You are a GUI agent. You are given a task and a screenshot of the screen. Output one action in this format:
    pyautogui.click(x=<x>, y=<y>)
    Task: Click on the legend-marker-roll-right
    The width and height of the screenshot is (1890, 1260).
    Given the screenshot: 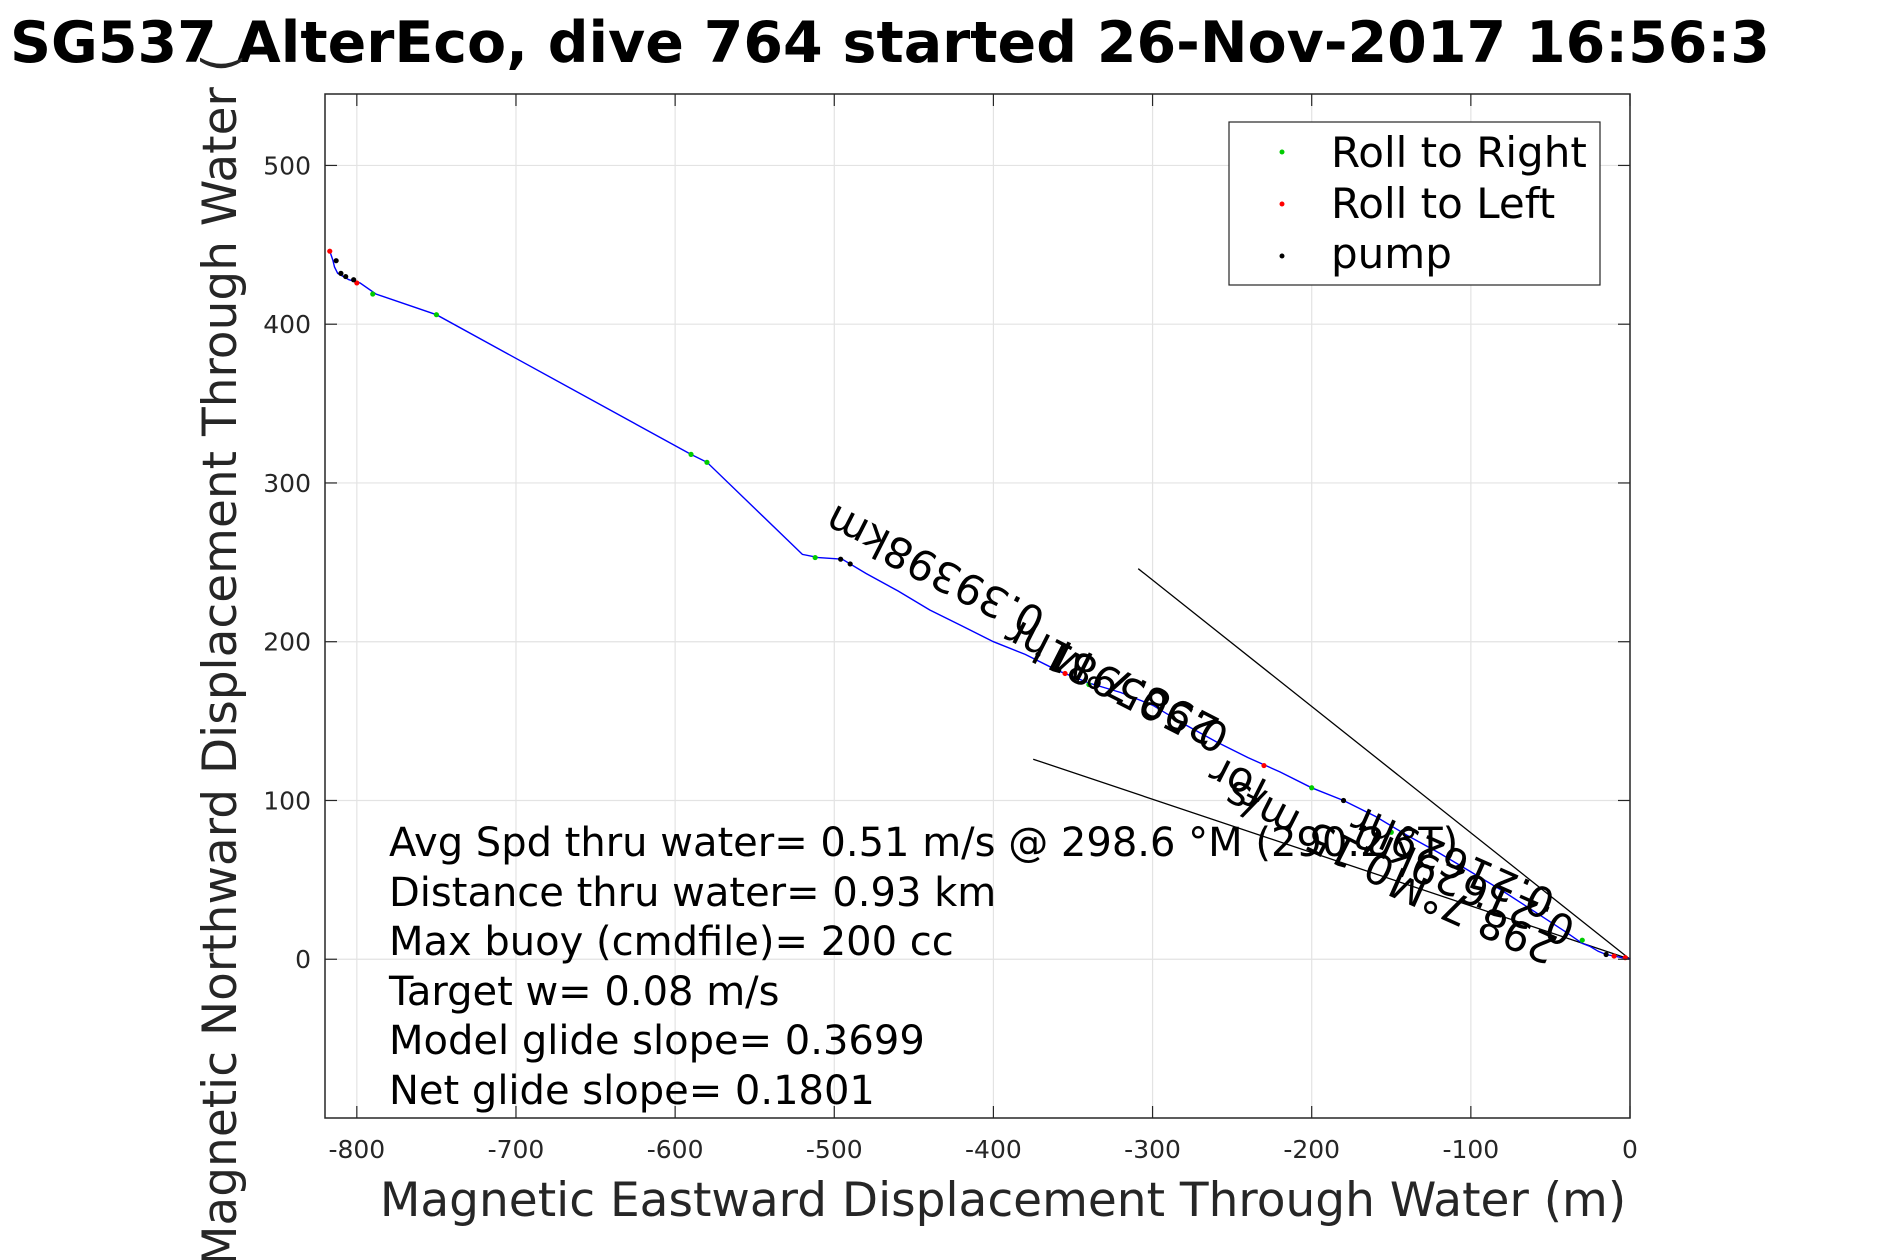 What is the action you would take?
    pyautogui.click(x=1282, y=152)
    